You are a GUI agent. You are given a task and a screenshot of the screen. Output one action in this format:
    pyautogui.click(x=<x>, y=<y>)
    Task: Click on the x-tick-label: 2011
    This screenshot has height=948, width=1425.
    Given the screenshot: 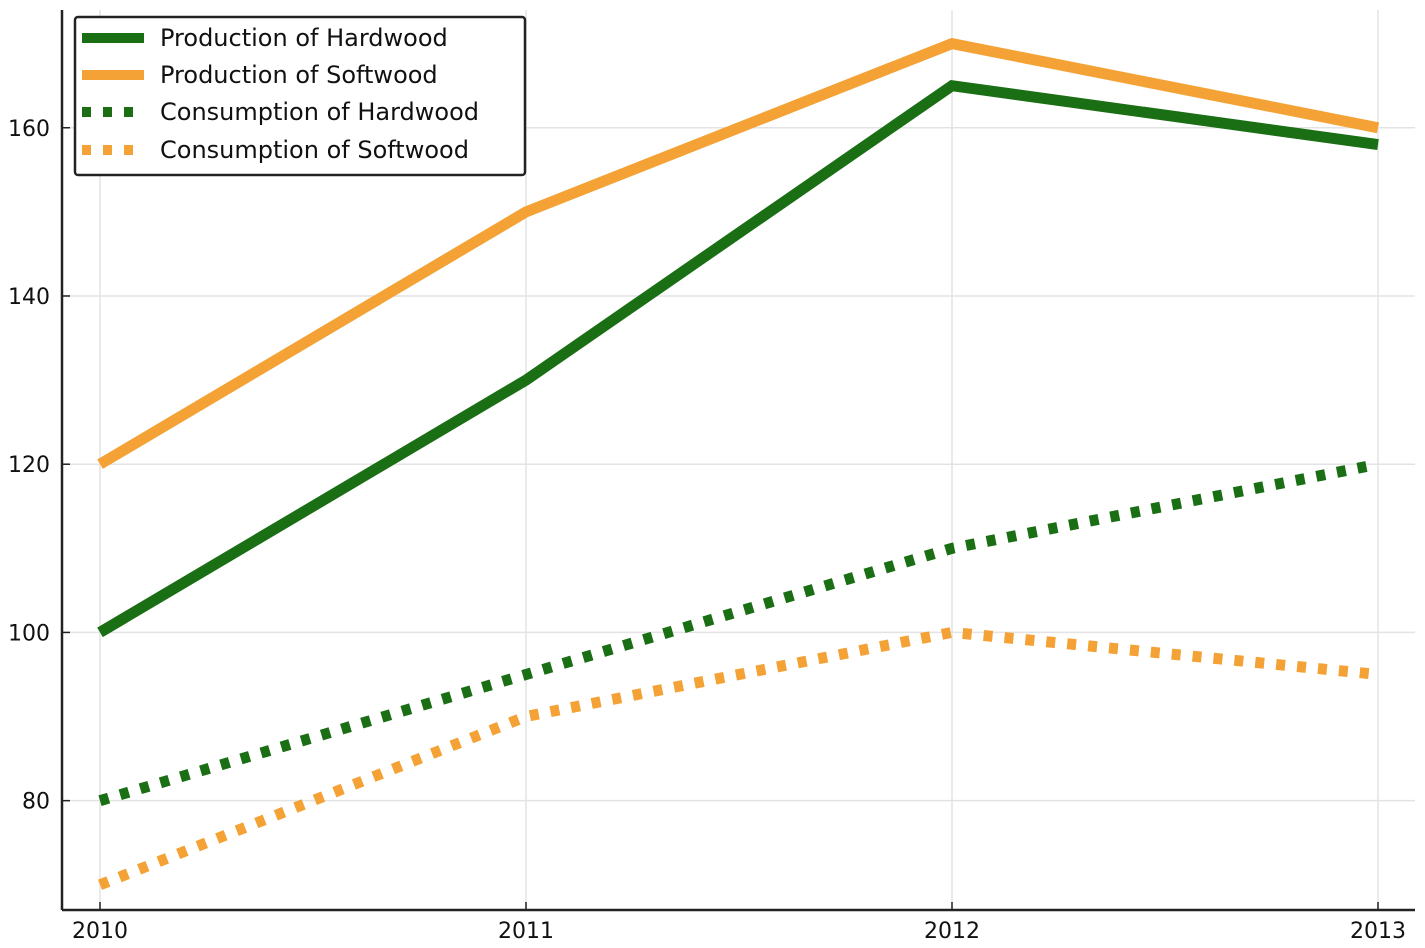 What is the action you would take?
    pyautogui.click(x=526, y=931)
    